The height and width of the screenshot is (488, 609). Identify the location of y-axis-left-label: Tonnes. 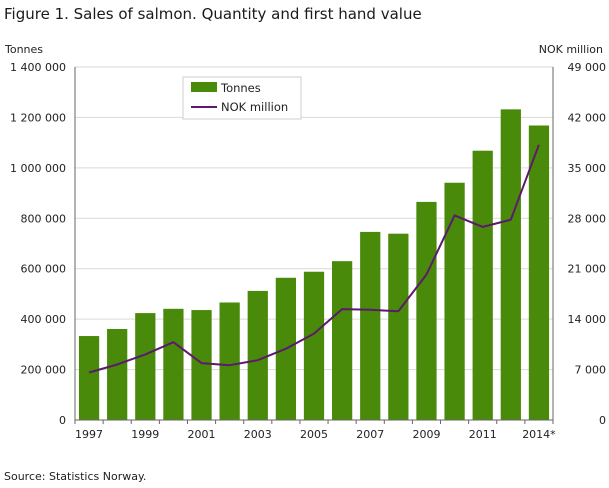
(23, 49).